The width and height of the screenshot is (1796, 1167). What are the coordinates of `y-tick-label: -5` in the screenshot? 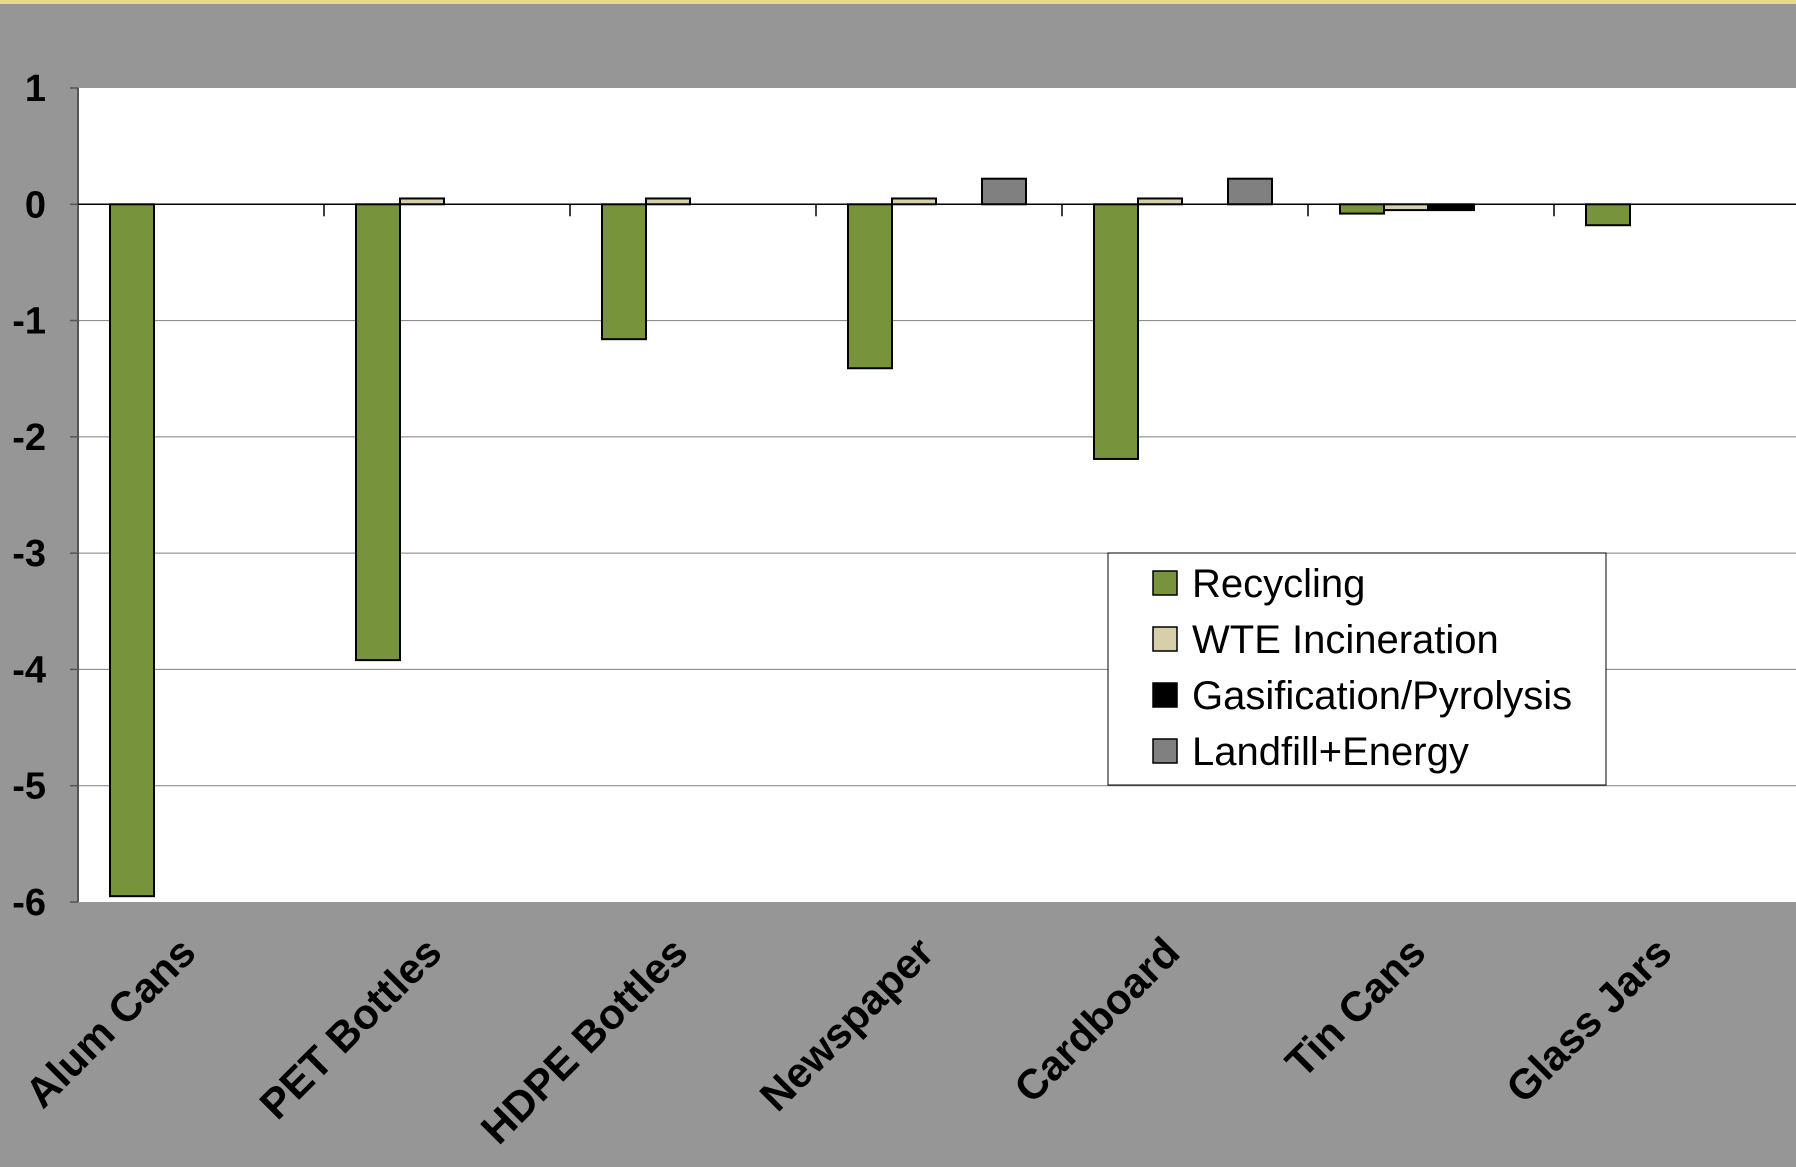 It's located at (29, 787).